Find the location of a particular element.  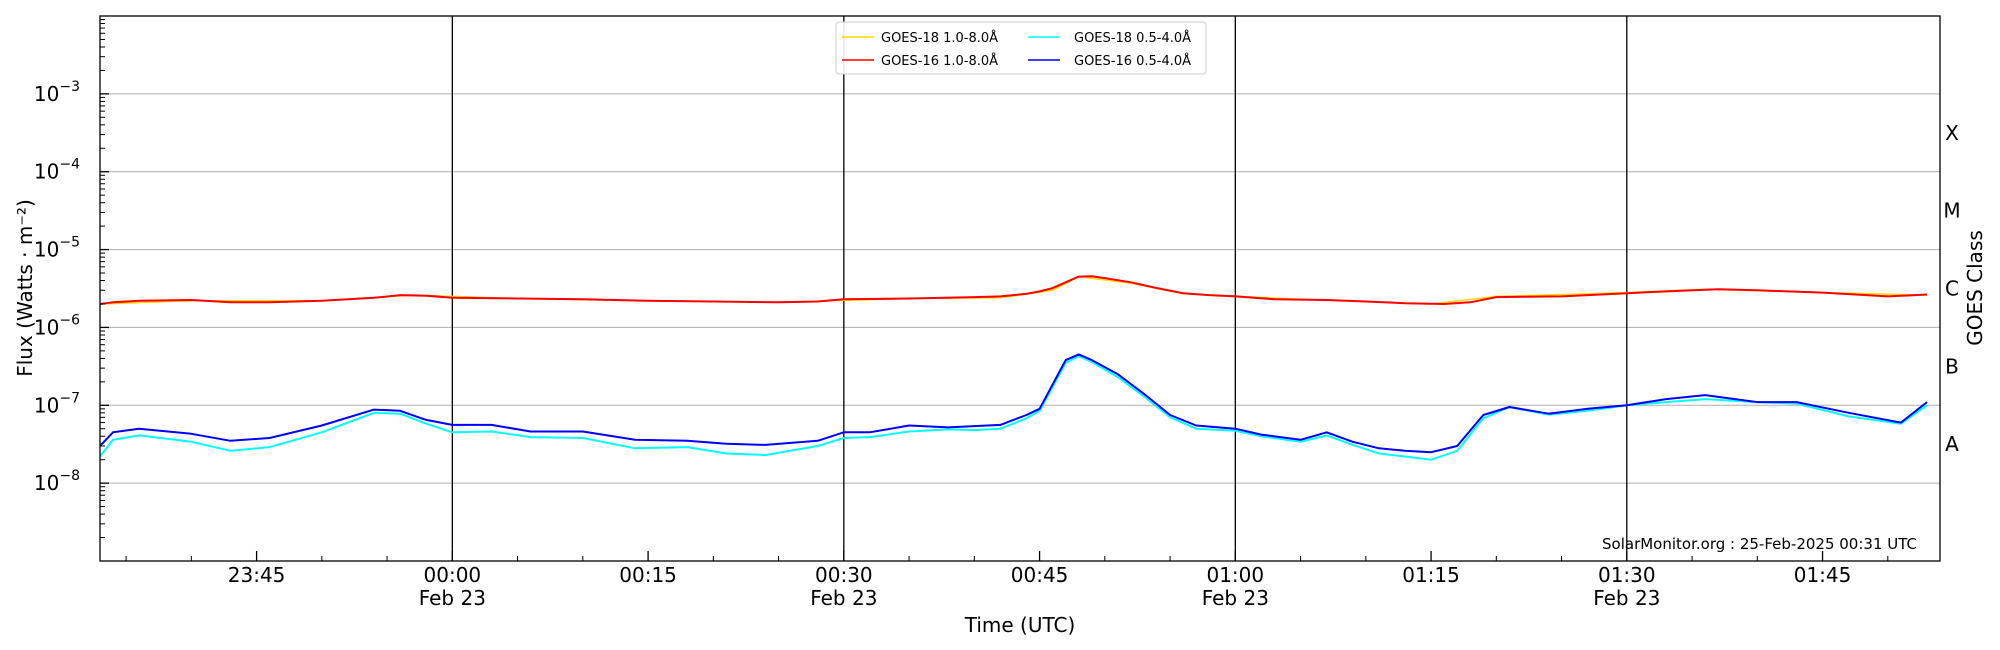

goes-class-label-c: C is located at coordinates (1952, 289).